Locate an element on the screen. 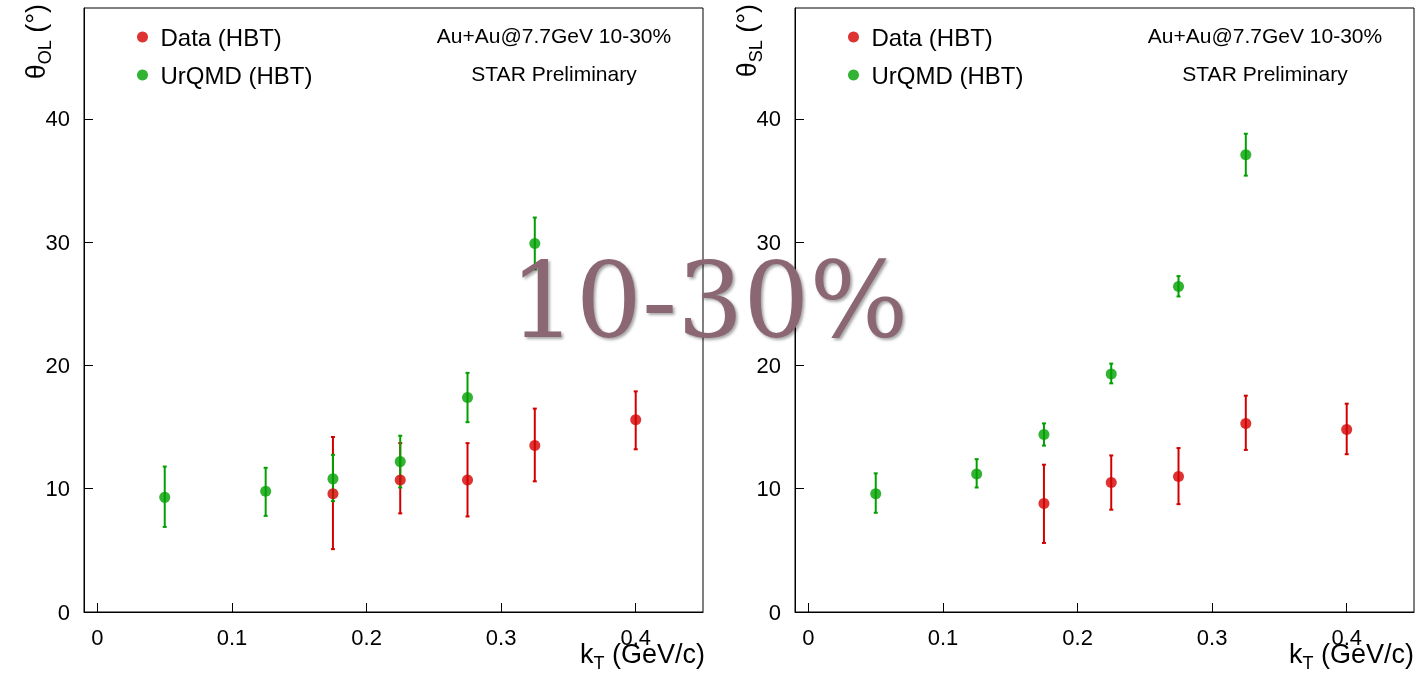 Image resolution: width=1418 pixels, height=685 pixels. y-tick-label: 20 is located at coordinates (57, 365).